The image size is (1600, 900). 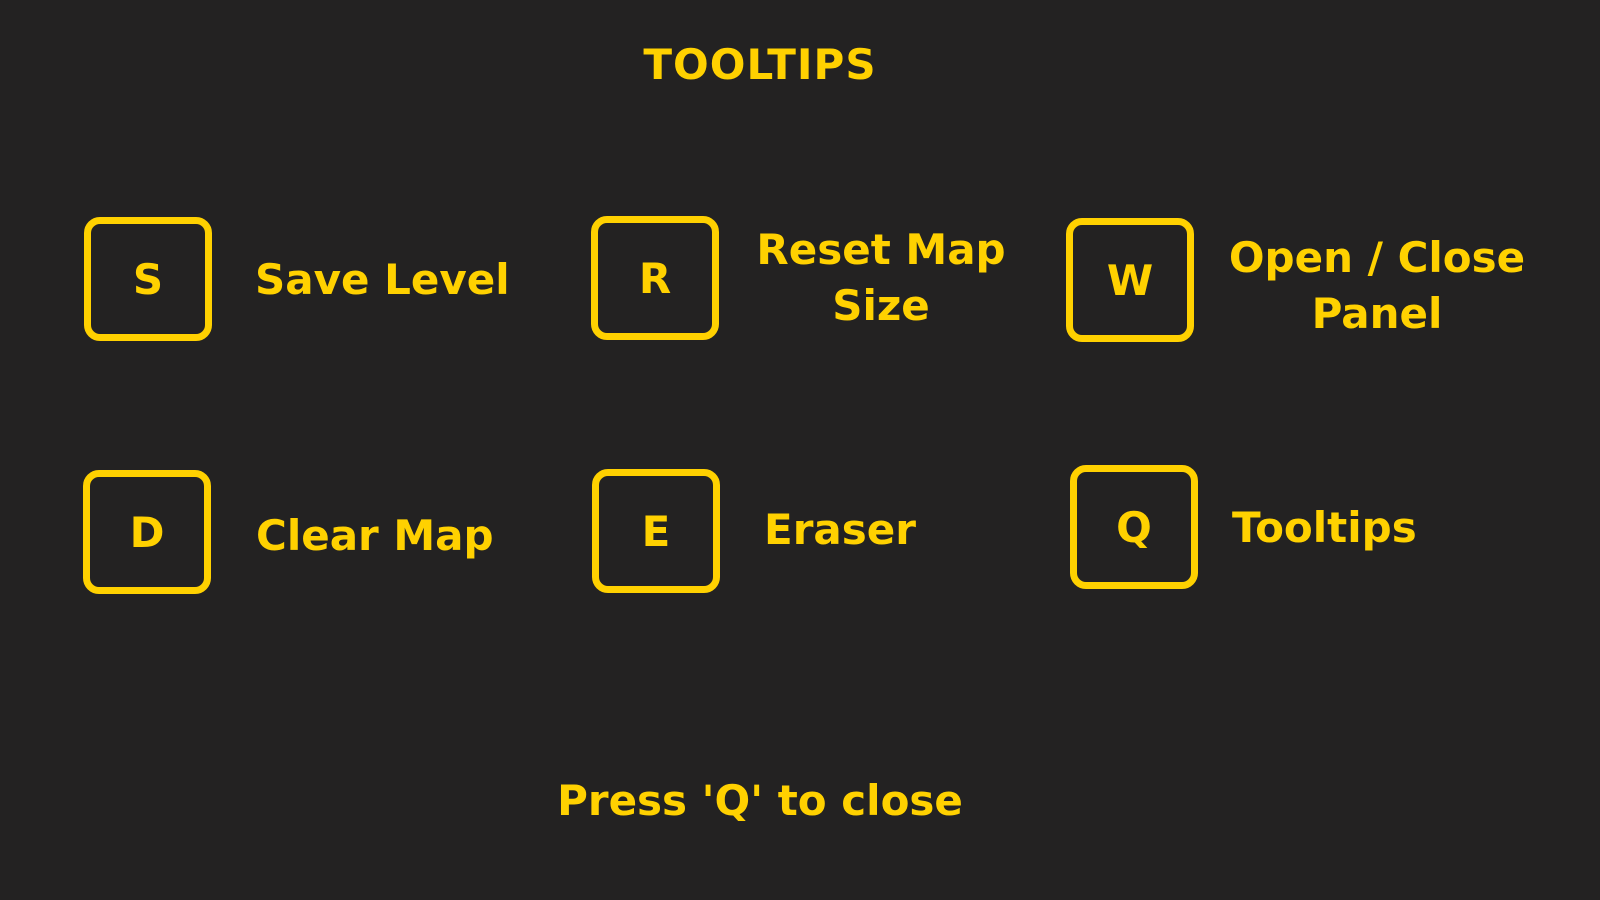 What do you see at coordinates (375, 535) in the screenshot?
I see `label-clear-map: Clear Map` at bounding box center [375, 535].